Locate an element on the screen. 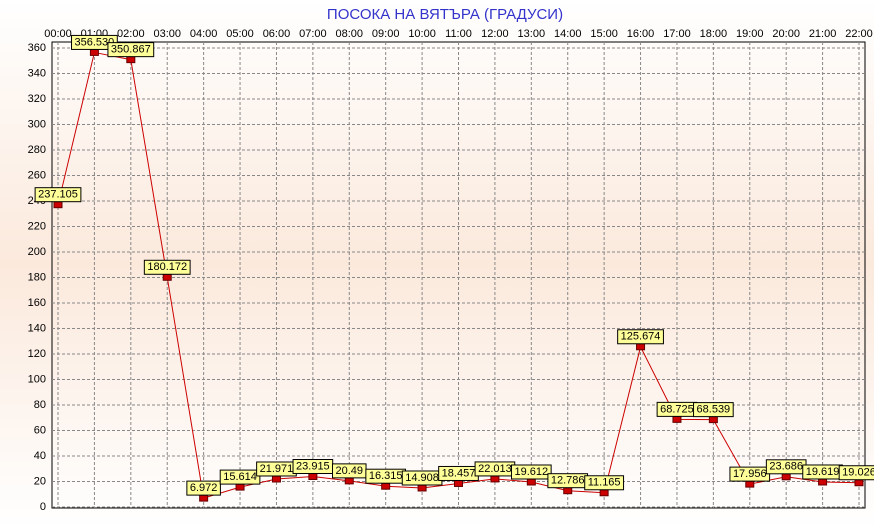 The height and width of the screenshot is (529, 874). data-label: 68.539 is located at coordinates (714, 410).